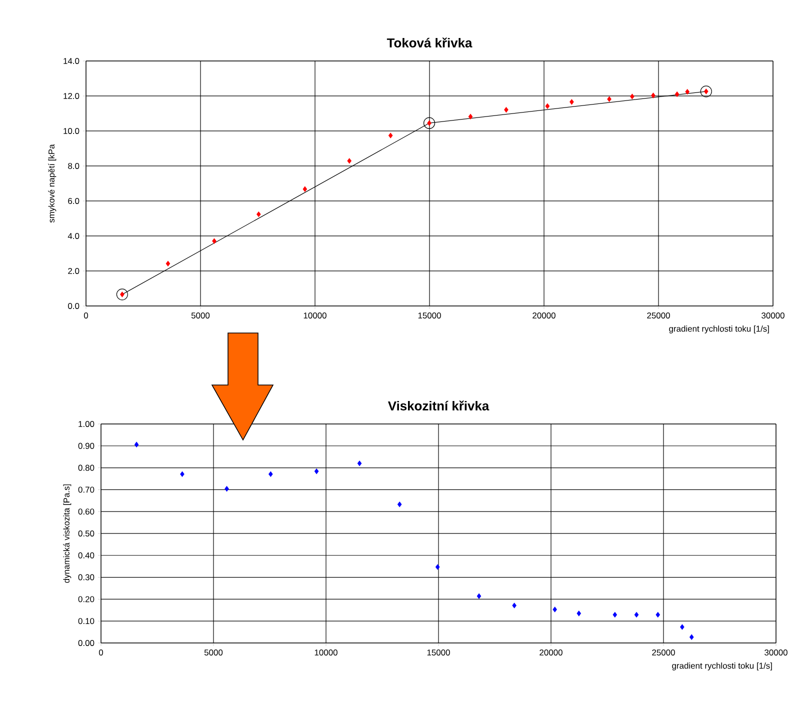  Describe the element at coordinates (74, 201) in the screenshot. I see `y-tick-label: 6.0` at that location.